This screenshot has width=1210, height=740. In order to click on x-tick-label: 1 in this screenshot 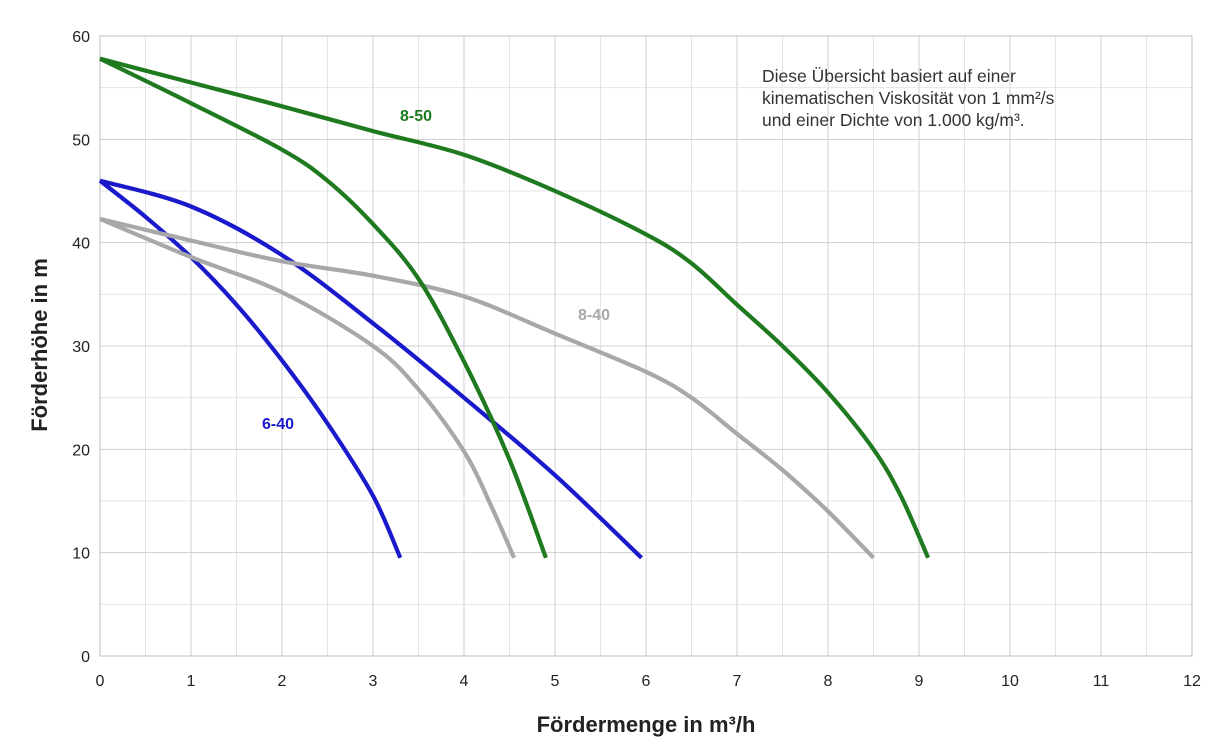, I will do `click(191, 681)`.